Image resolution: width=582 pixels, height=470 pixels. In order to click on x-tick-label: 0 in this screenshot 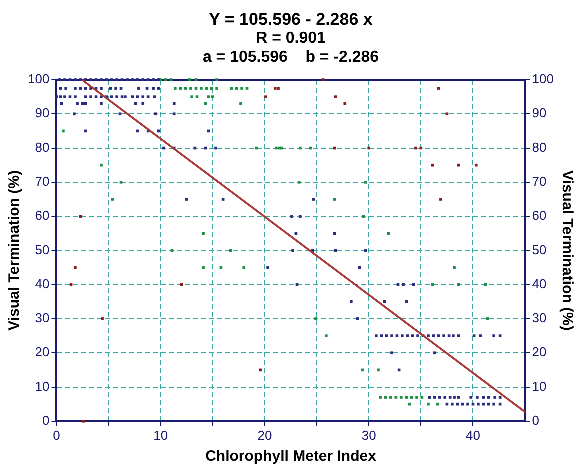, I will do `click(56, 435)`.